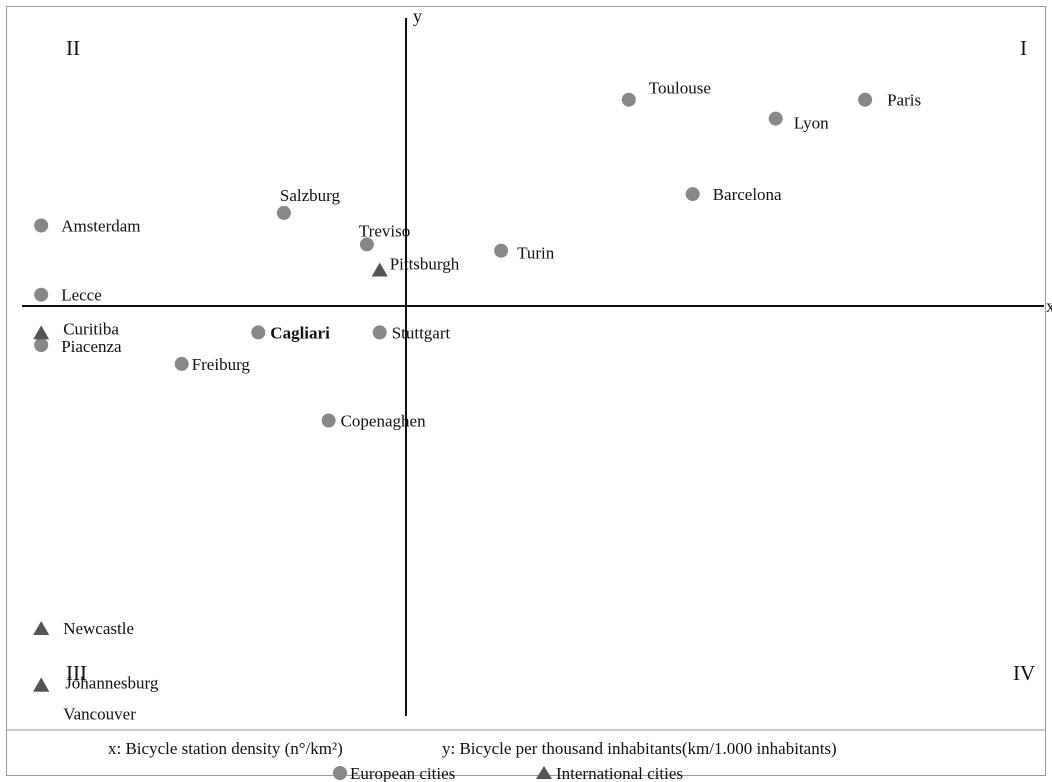 The image size is (1052, 782). Describe the element at coordinates (1049, 306) in the screenshot. I see `x-axis-letter: x` at that location.